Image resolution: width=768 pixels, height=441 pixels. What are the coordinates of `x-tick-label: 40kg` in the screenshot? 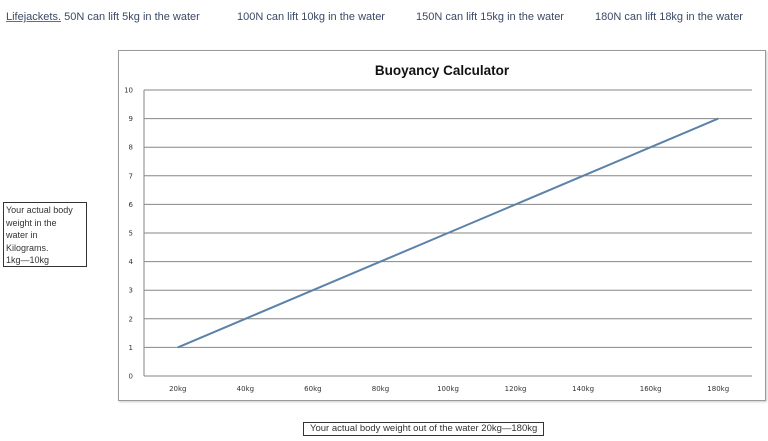 It's located at (245, 389).